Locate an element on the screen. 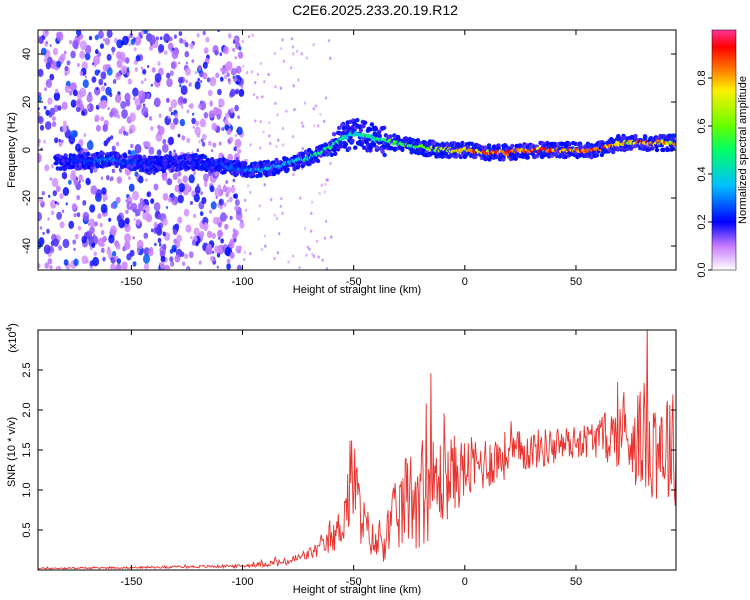 This screenshot has height=600, width=750. spectrogram-x-tick-label: 0 is located at coordinates (465, 282).